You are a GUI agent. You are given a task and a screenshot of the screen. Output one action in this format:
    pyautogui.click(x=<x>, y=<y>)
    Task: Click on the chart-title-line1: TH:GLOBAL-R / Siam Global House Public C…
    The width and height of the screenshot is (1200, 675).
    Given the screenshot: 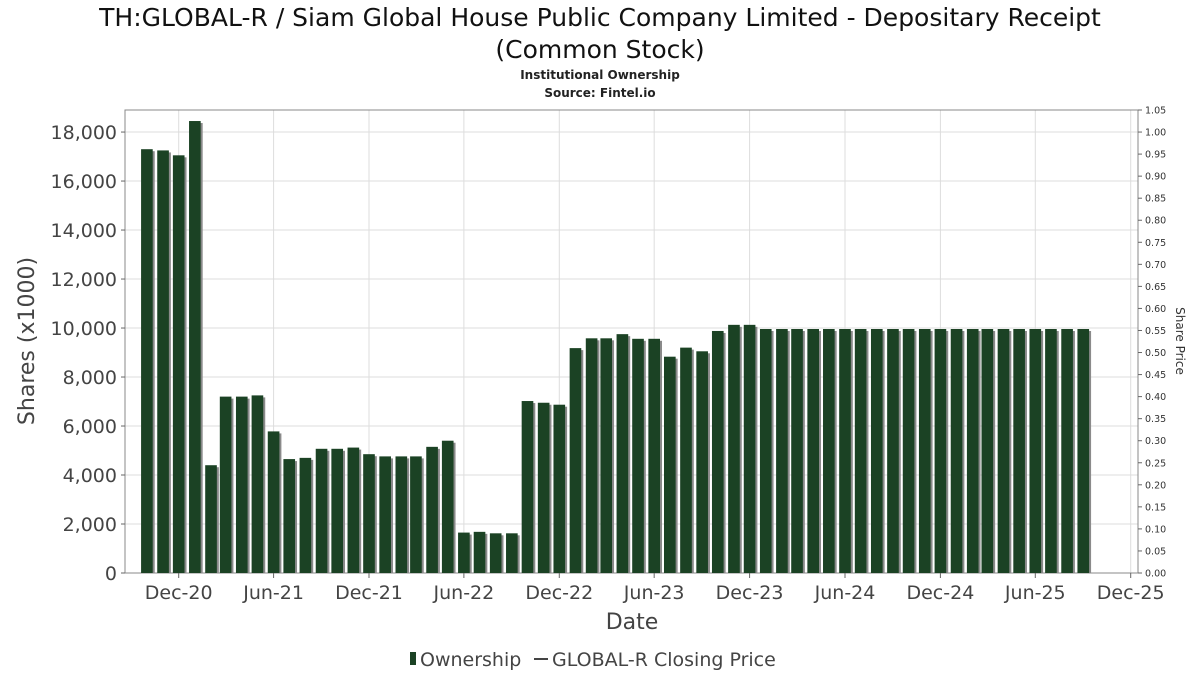 What is the action you would take?
    pyautogui.click(x=600, y=17)
    